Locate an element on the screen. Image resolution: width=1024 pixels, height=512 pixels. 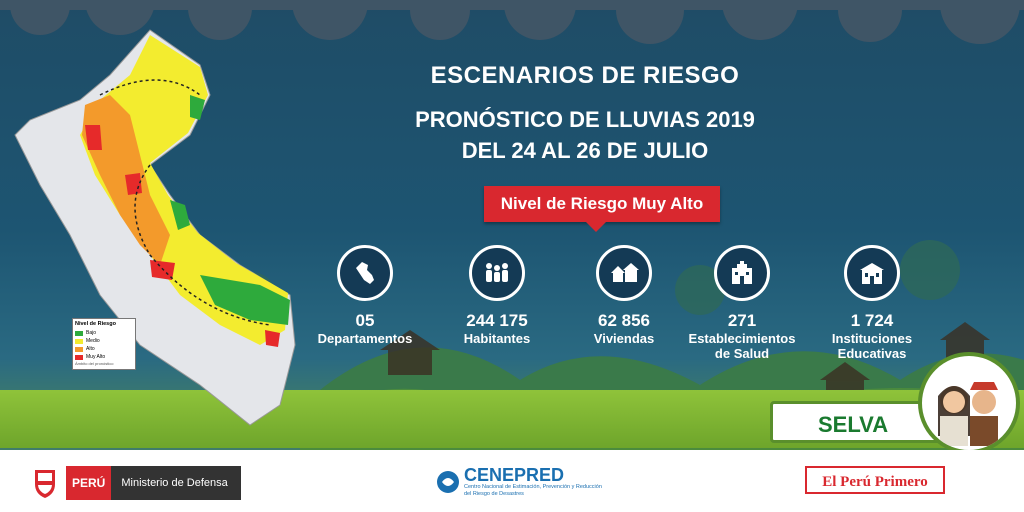
stat-value: 62 856 is located at coordinates (624, 320).